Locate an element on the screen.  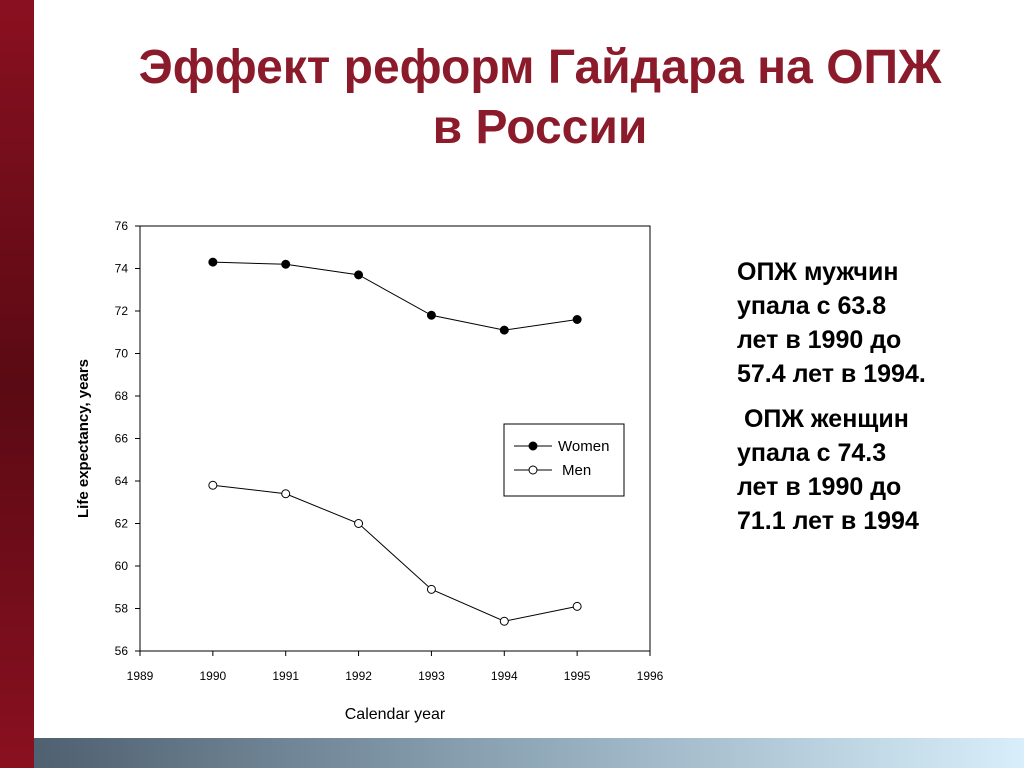
men-line: лет в 1990 до is located at coordinates (819, 340).